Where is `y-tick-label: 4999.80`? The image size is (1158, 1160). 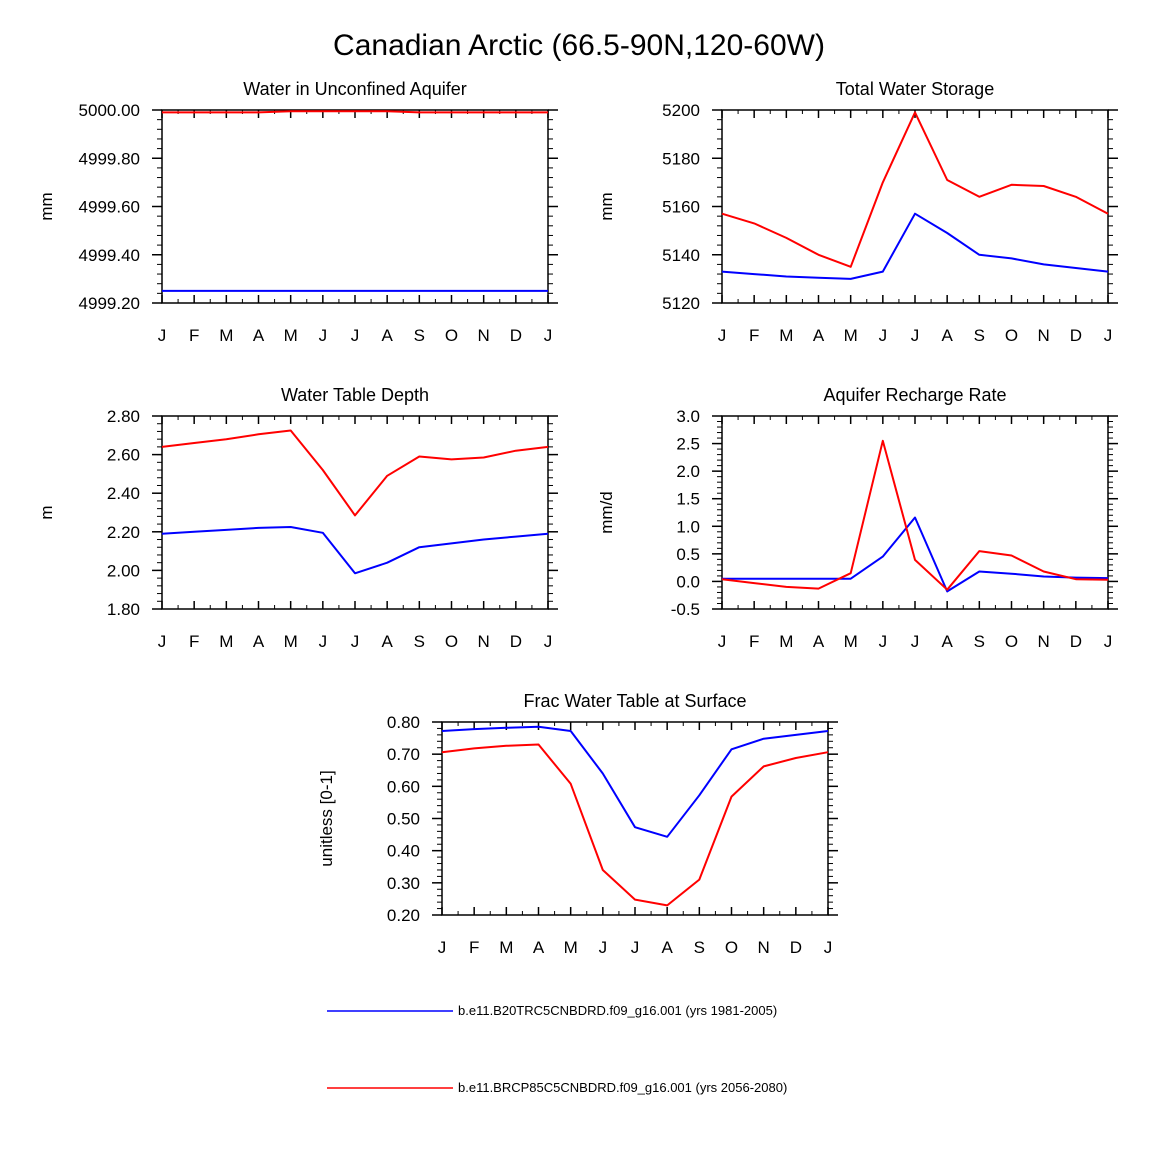 y-tick-label: 4999.80 is located at coordinates (109, 158).